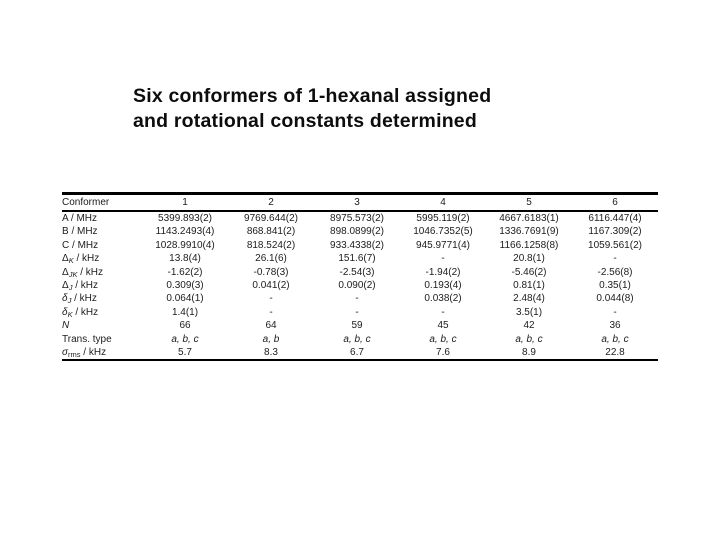  What do you see at coordinates (185, 245) in the screenshot?
I see `cell-value: 1028.9910(4)` at bounding box center [185, 245].